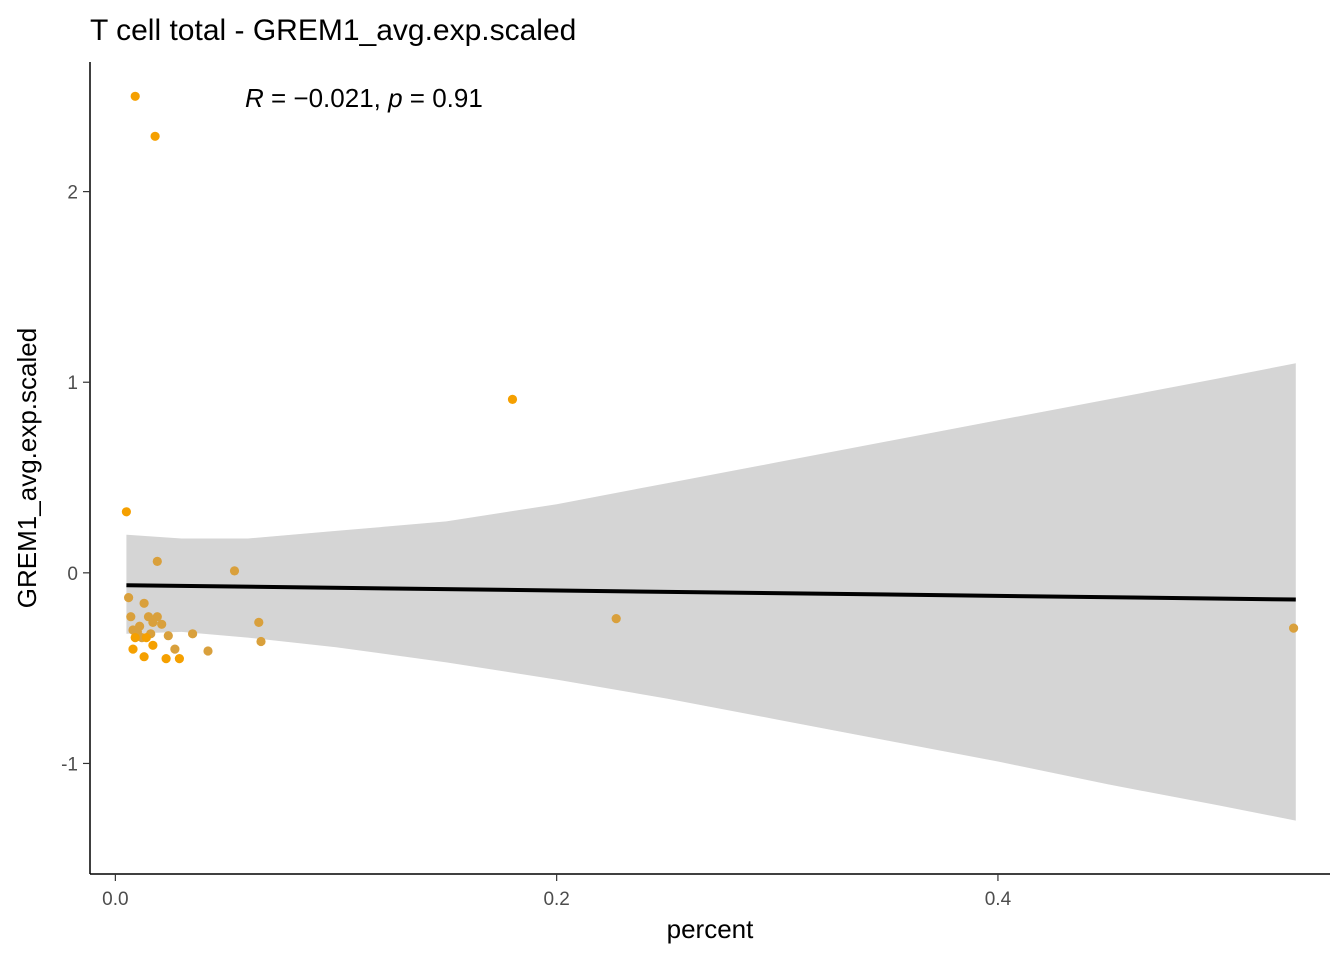 The width and height of the screenshot is (1344, 960). I want to click on r-symbol: R, so click(254, 98).